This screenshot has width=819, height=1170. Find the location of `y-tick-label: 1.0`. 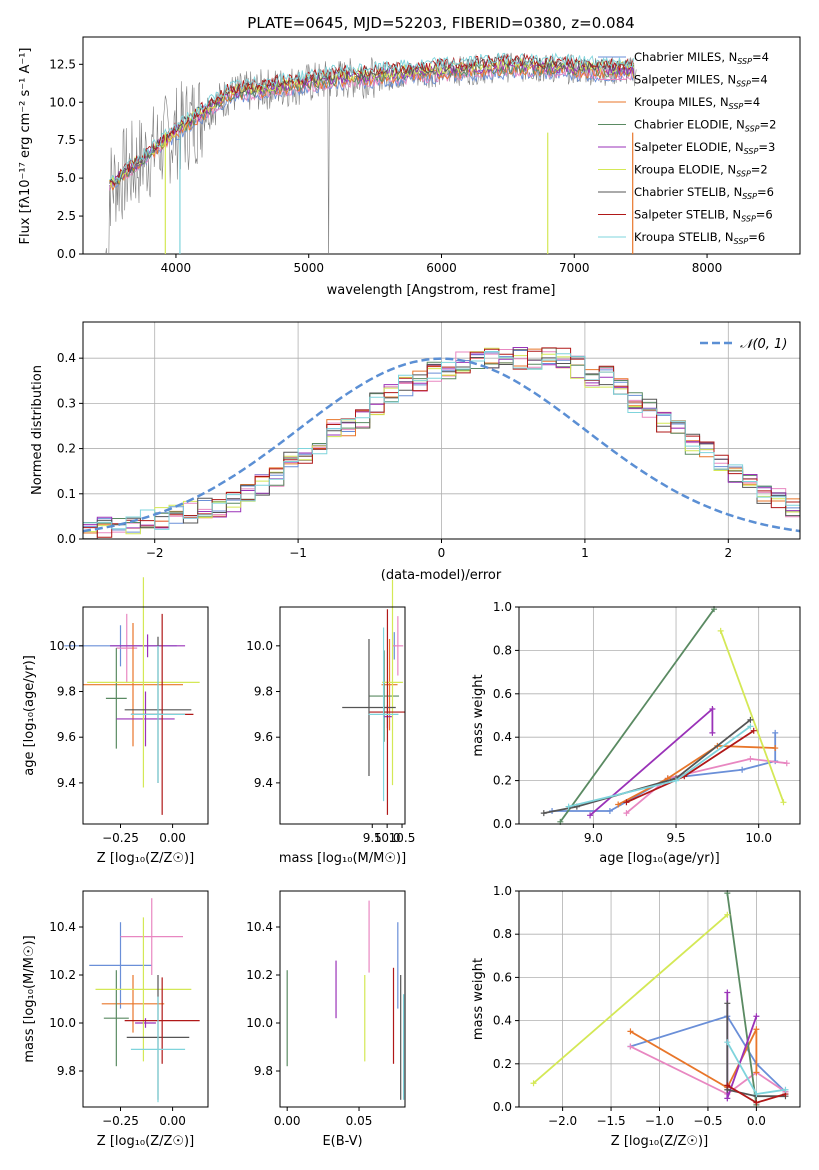

y-tick-label: 1.0 is located at coordinates (502, 607).